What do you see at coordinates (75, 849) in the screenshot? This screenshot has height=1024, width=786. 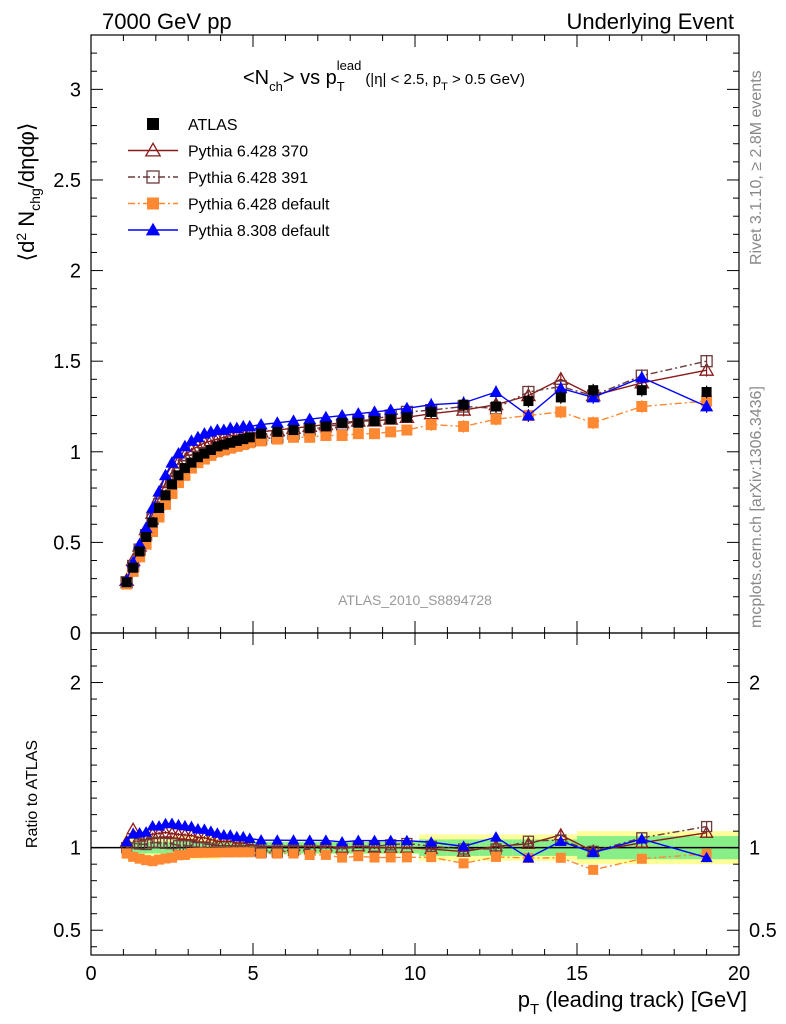 I see `y-tick-label: 1` at bounding box center [75, 849].